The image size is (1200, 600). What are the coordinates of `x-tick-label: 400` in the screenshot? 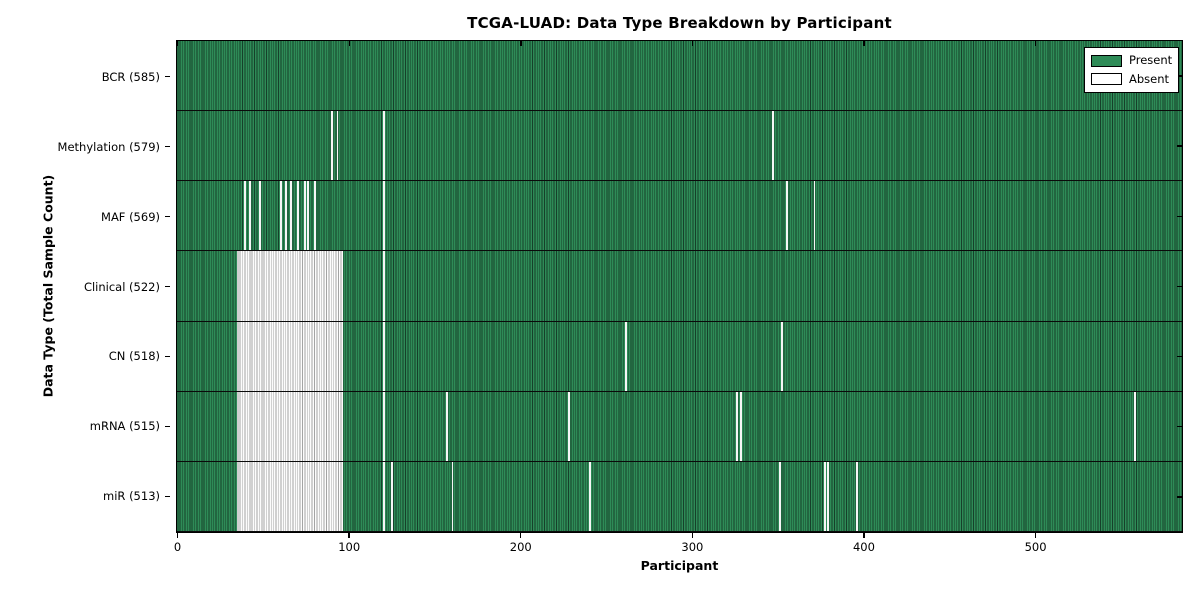 It's located at (863, 547).